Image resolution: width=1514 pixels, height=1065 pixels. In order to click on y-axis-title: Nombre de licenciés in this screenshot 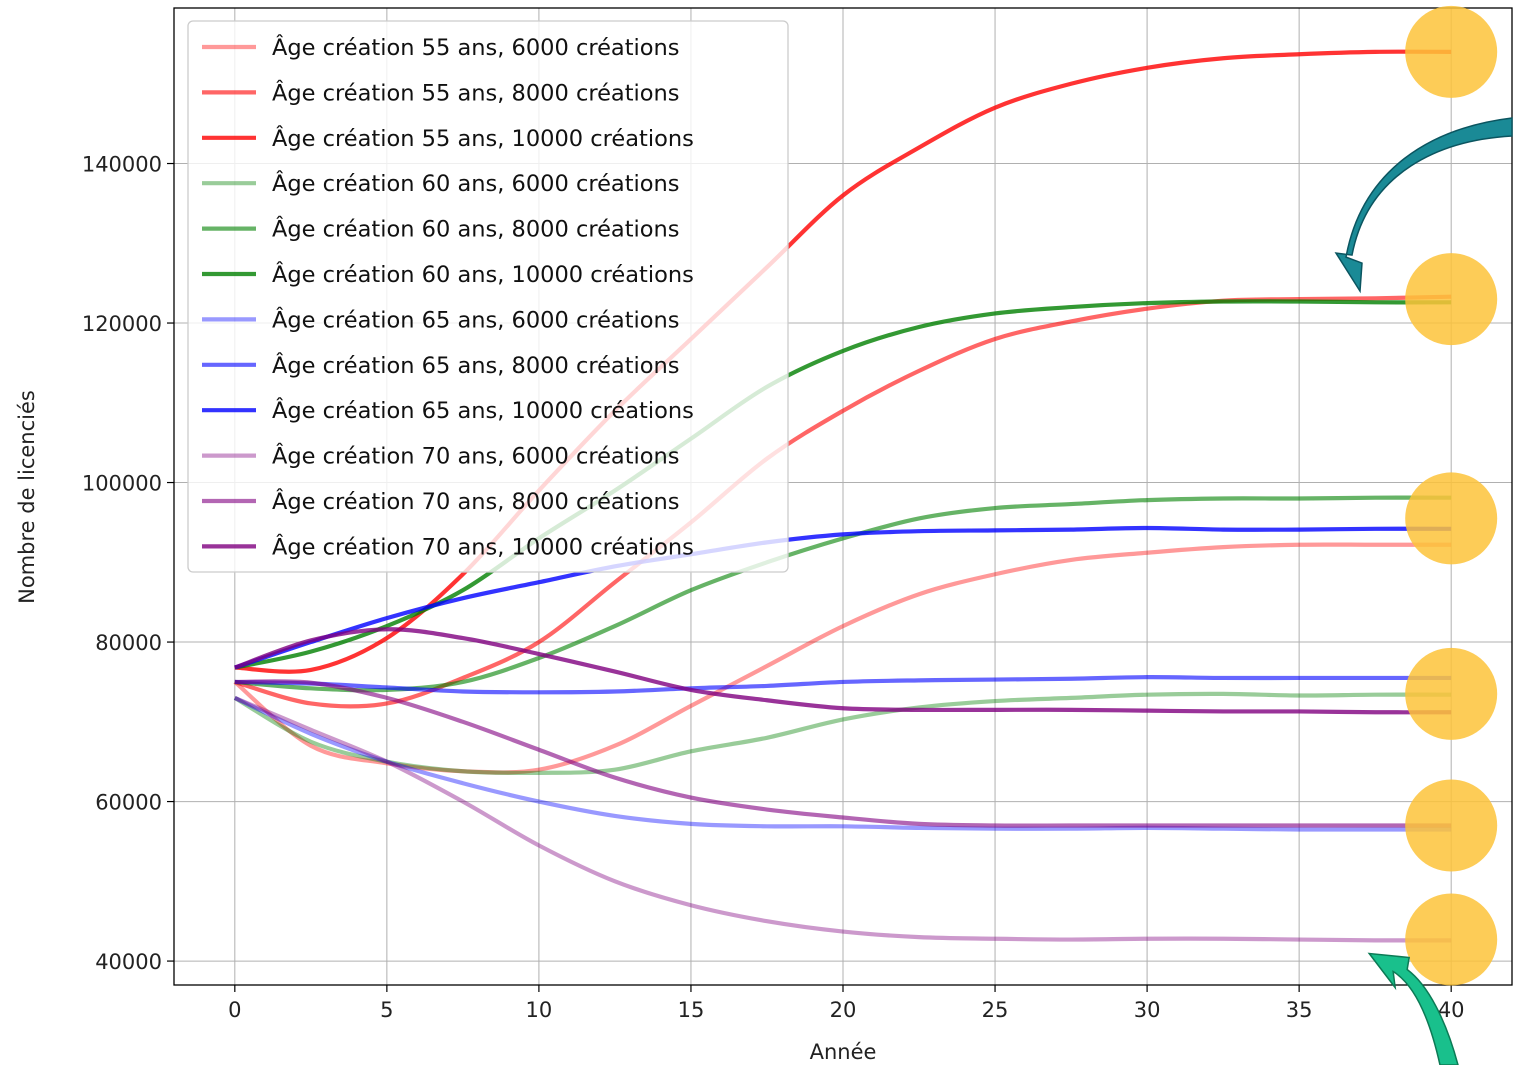, I will do `click(27, 497)`.